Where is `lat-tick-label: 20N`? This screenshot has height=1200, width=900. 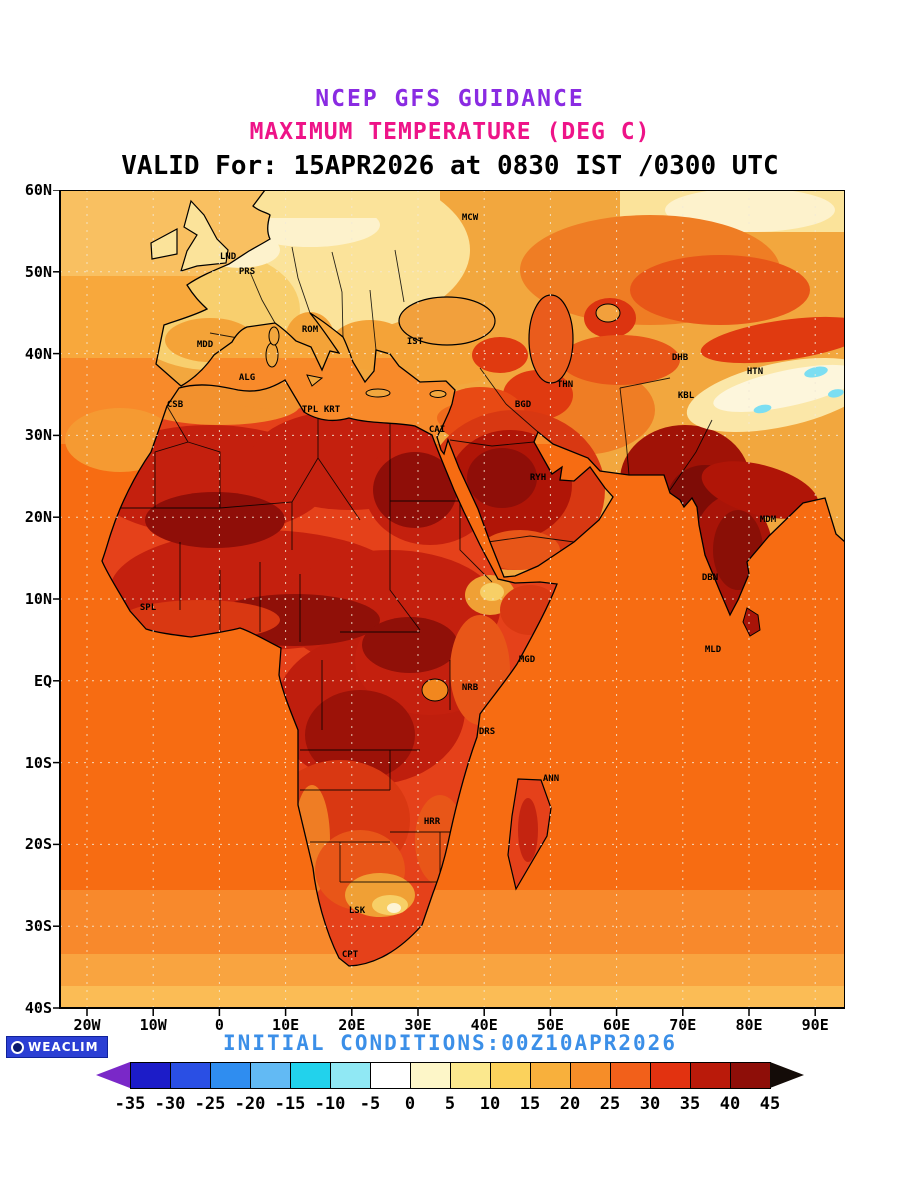 lat-tick-label: 20N is located at coordinates (38, 517).